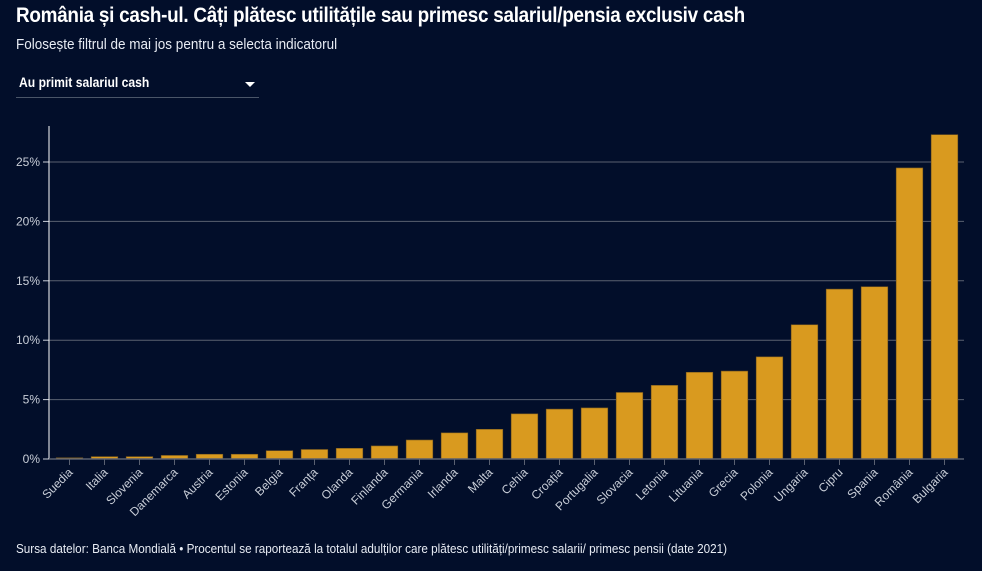 Image resolution: width=982 pixels, height=571 pixels. I want to click on x-tick-label: Ungaria, so click(791, 485).